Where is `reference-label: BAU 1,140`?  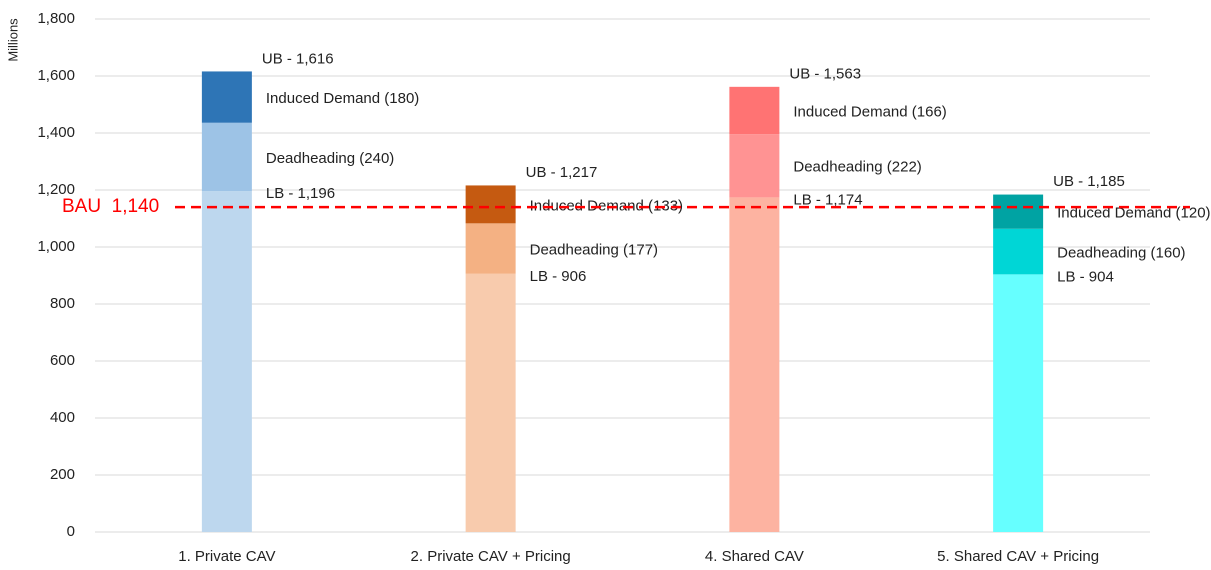
reference-label: BAU 1,140 is located at coordinates (110, 206).